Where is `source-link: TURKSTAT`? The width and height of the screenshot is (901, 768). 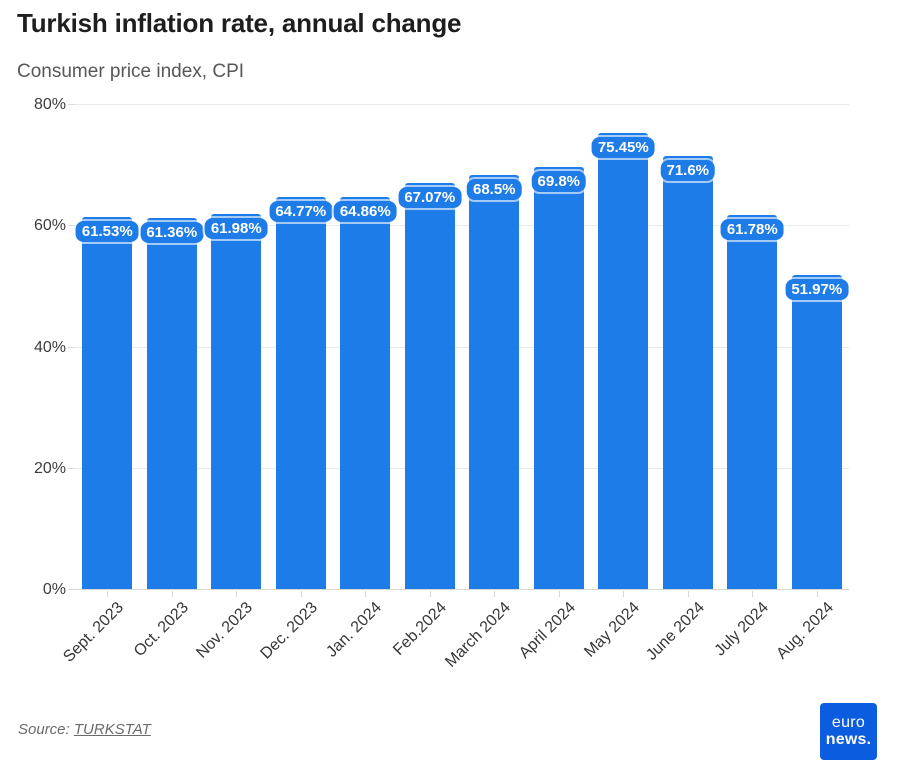 source-link: TURKSTAT is located at coordinates (112, 729).